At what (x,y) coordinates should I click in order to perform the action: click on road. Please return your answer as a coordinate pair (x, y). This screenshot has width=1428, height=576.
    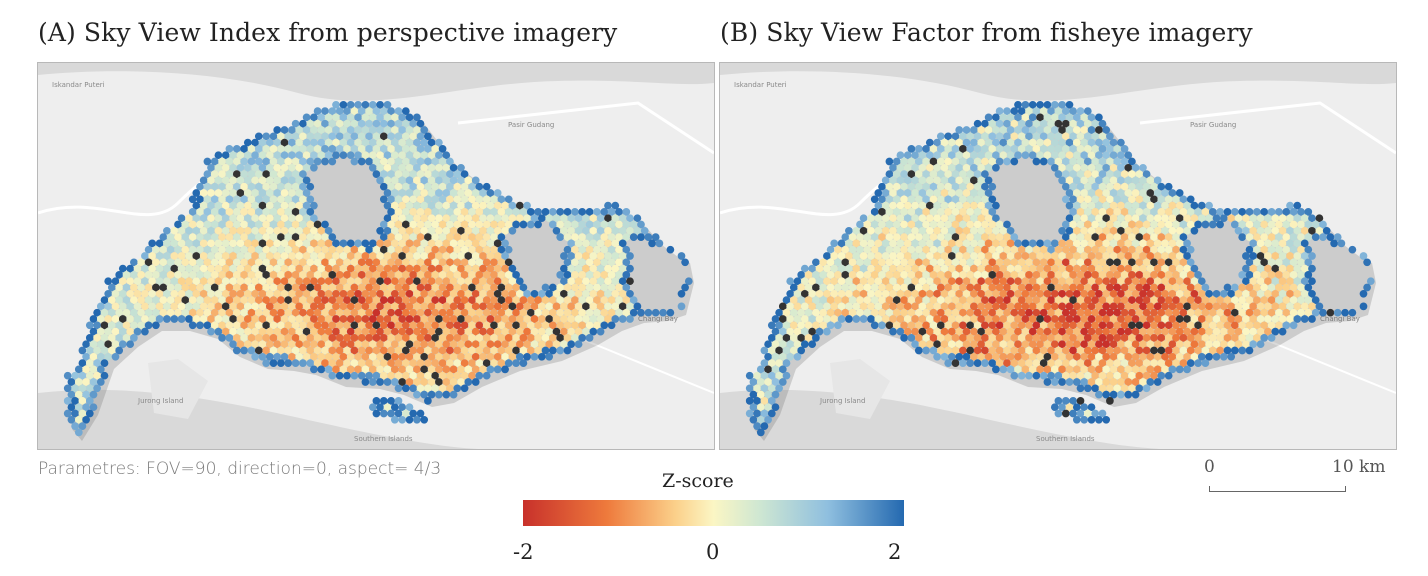
    Looking at the image, I should click on (153, 190).